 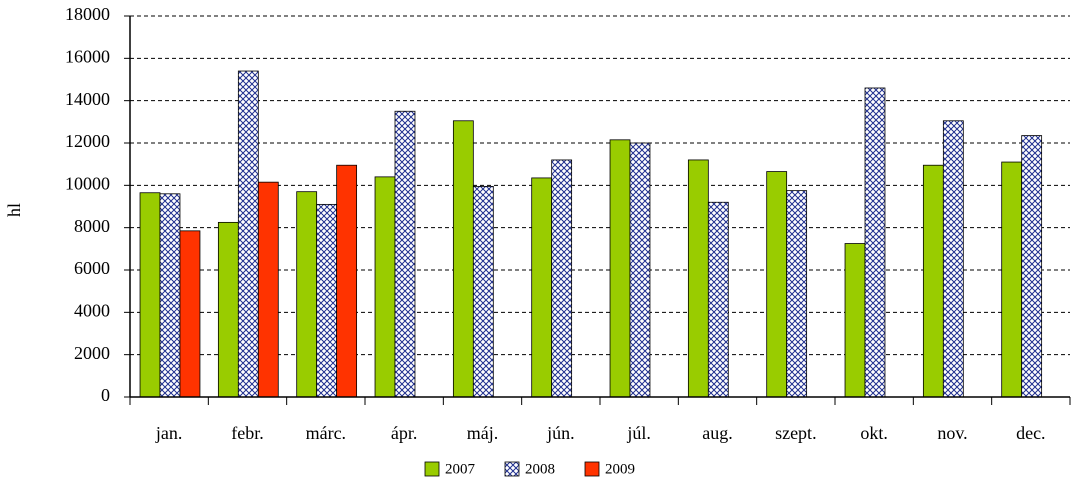 I want to click on x-tick-label: dec., so click(x=1030, y=433).